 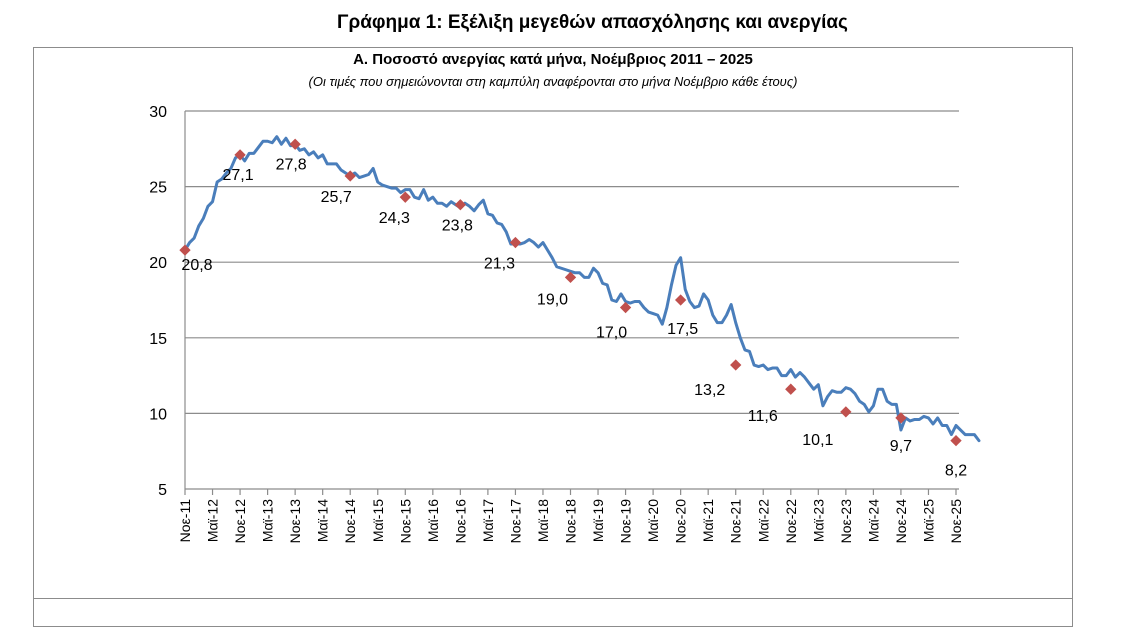 What do you see at coordinates (460, 521) in the screenshot?
I see `x-tick-label: Νοε-16` at bounding box center [460, 521].